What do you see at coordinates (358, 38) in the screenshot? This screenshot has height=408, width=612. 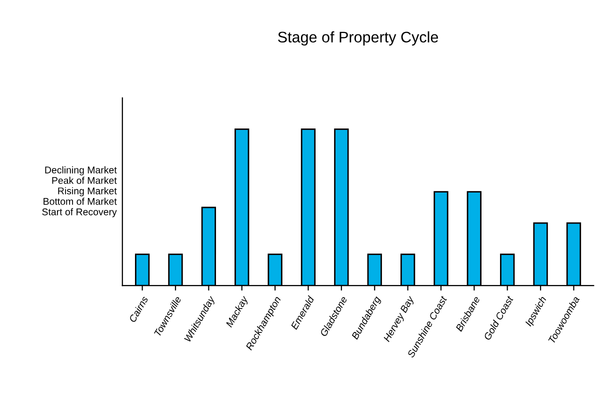 I see `chart-title: Stage of Property Cycle` at bounding box center [358, 38].